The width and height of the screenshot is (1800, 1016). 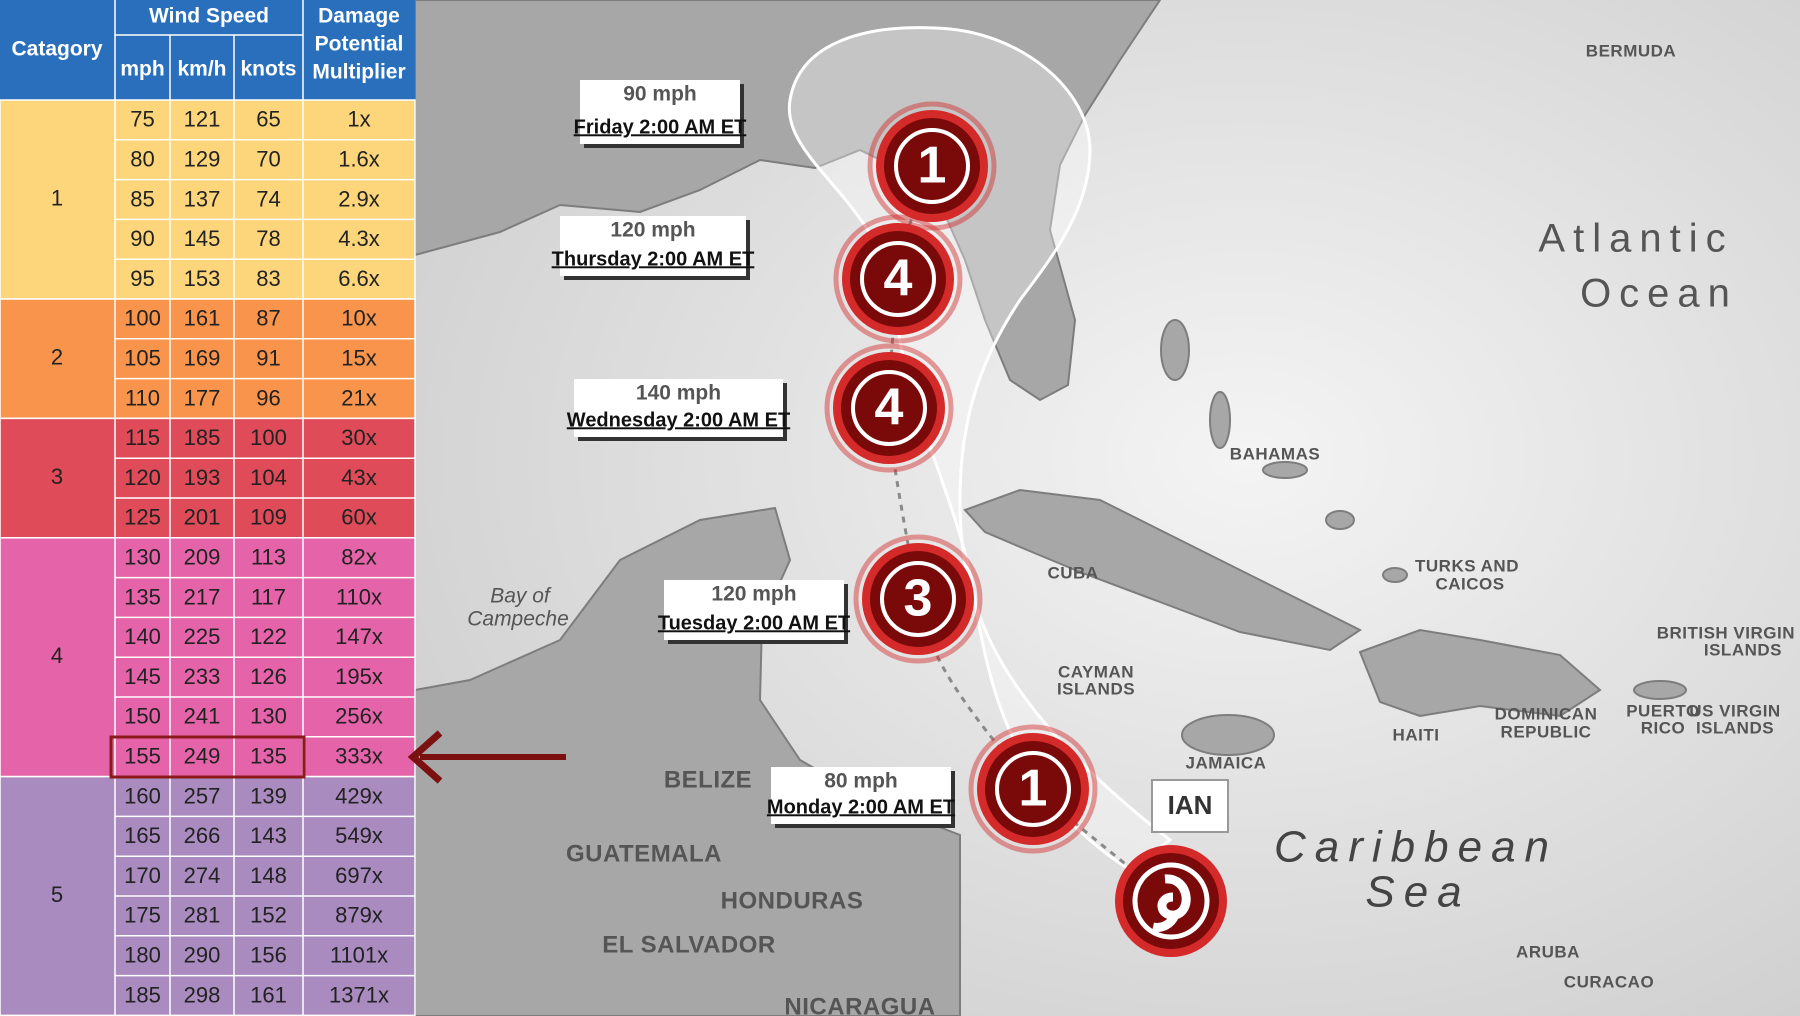 I want to click on table-cell: 87, so click(x=268, y=318).